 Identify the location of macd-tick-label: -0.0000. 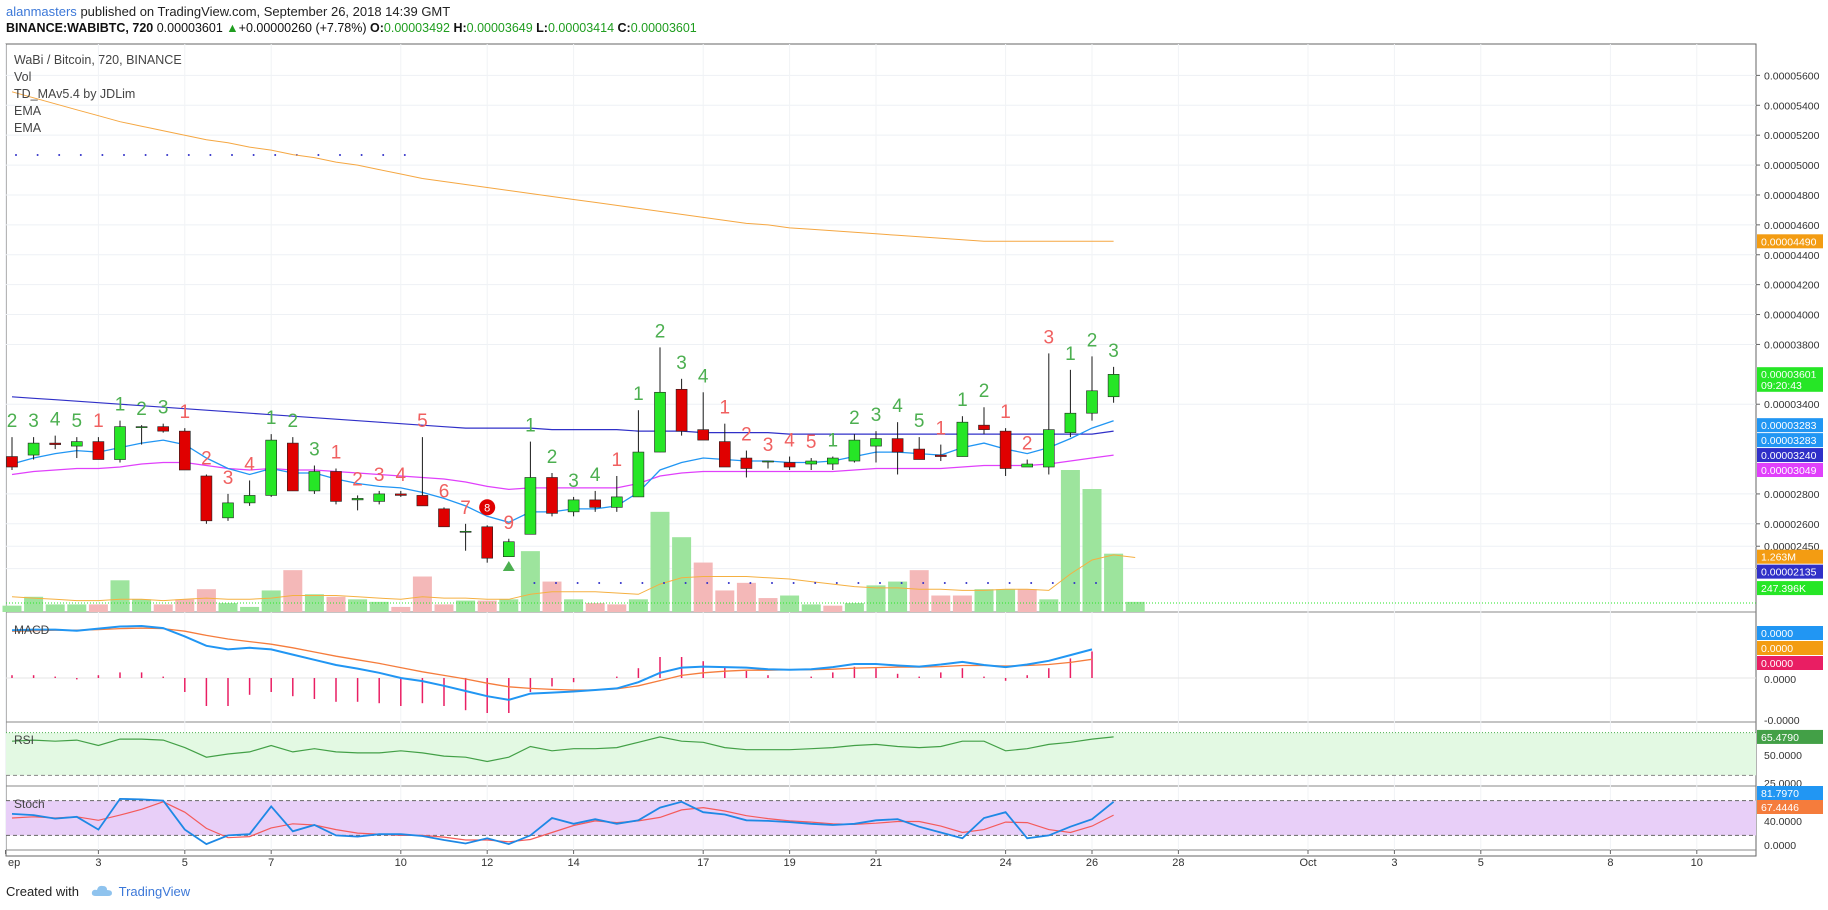
(1782, 721).